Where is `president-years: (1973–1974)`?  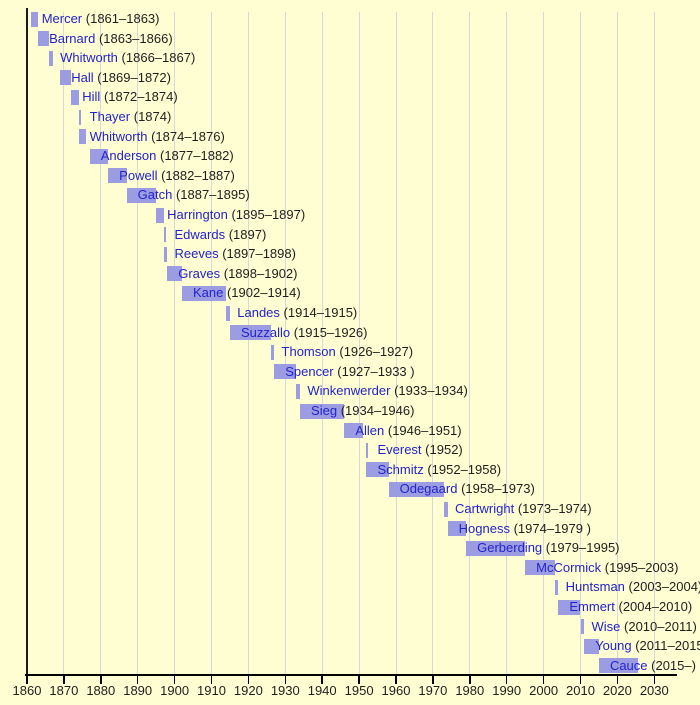 president-years: (1973–1974) is located at coordinates (554, 508).